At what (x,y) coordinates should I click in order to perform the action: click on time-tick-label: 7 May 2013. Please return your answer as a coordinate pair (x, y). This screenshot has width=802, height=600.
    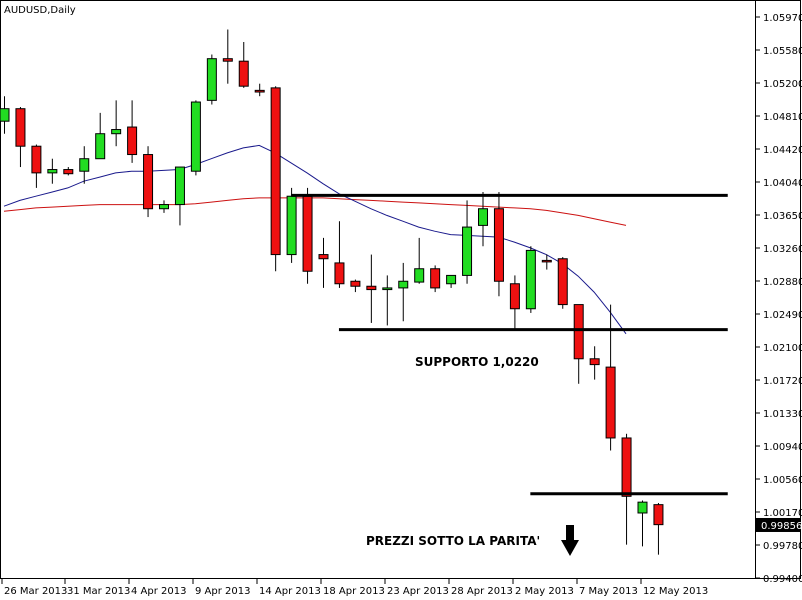
    Looking at the image, I should click on (608, 591).